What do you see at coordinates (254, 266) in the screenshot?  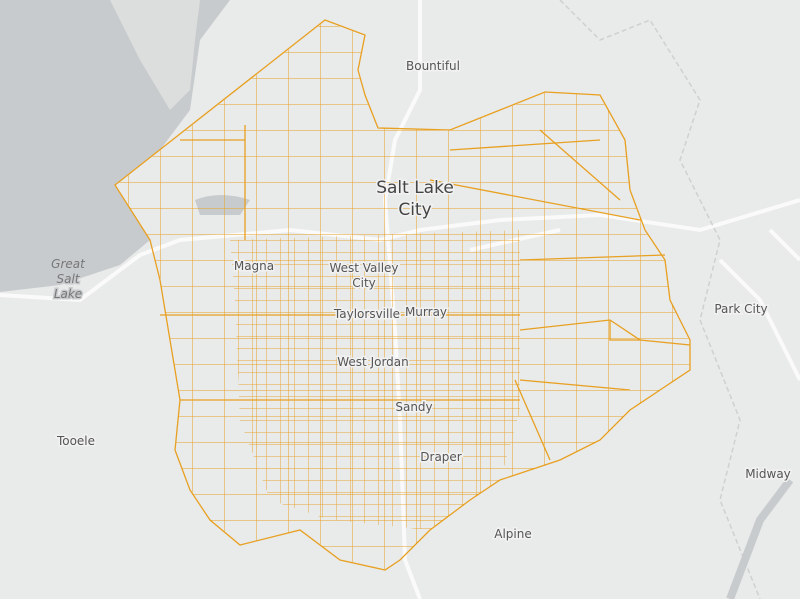 I see `place-label: Magna` at bounding box center [254, 266].